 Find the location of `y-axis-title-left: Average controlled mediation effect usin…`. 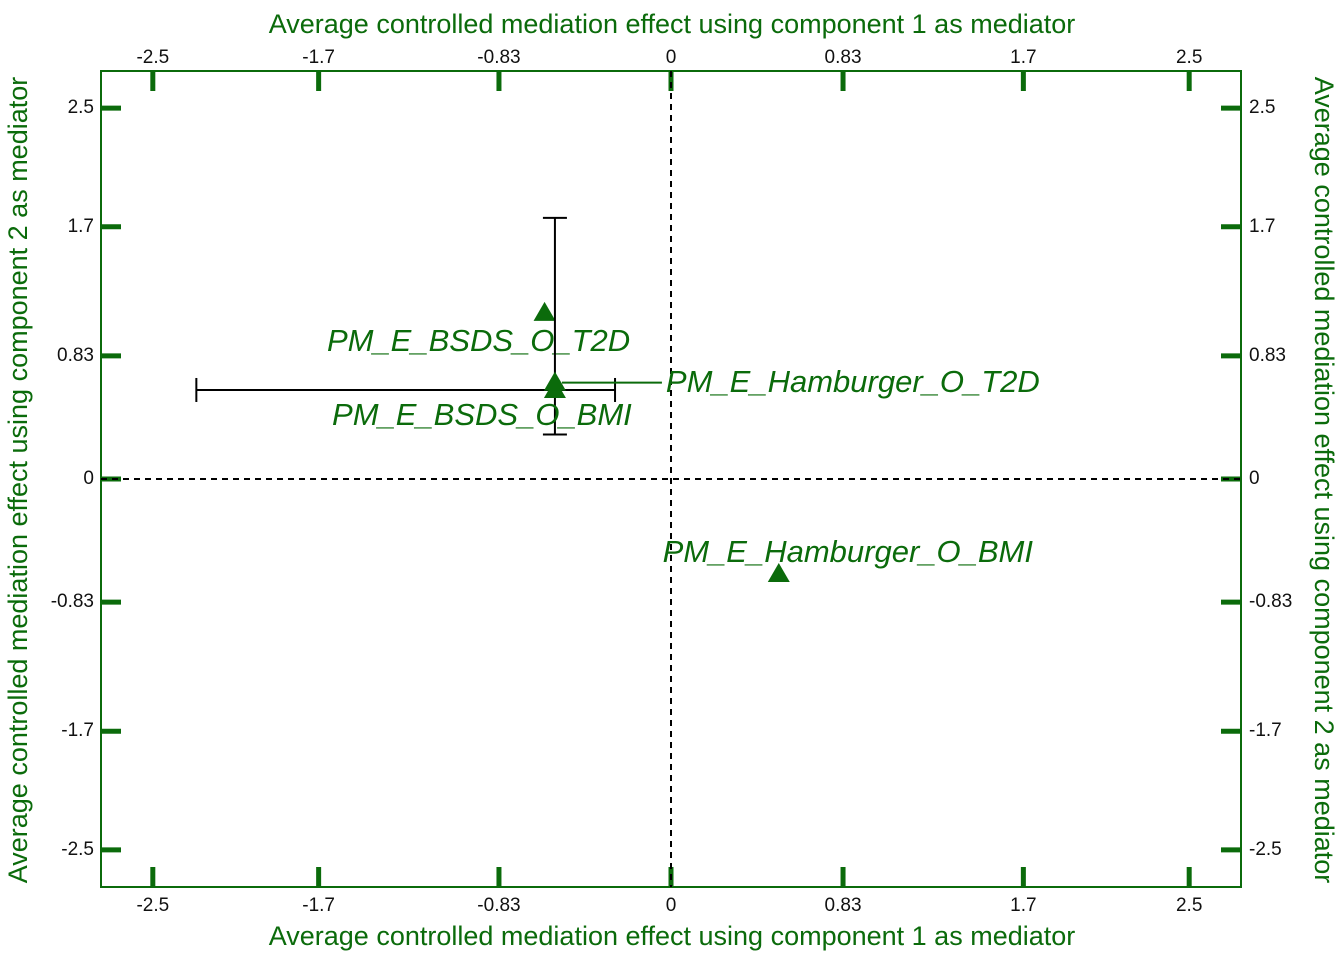

y-axis-title-left: Average controlled mediation effect usin… is located at coordinates (18, 480).